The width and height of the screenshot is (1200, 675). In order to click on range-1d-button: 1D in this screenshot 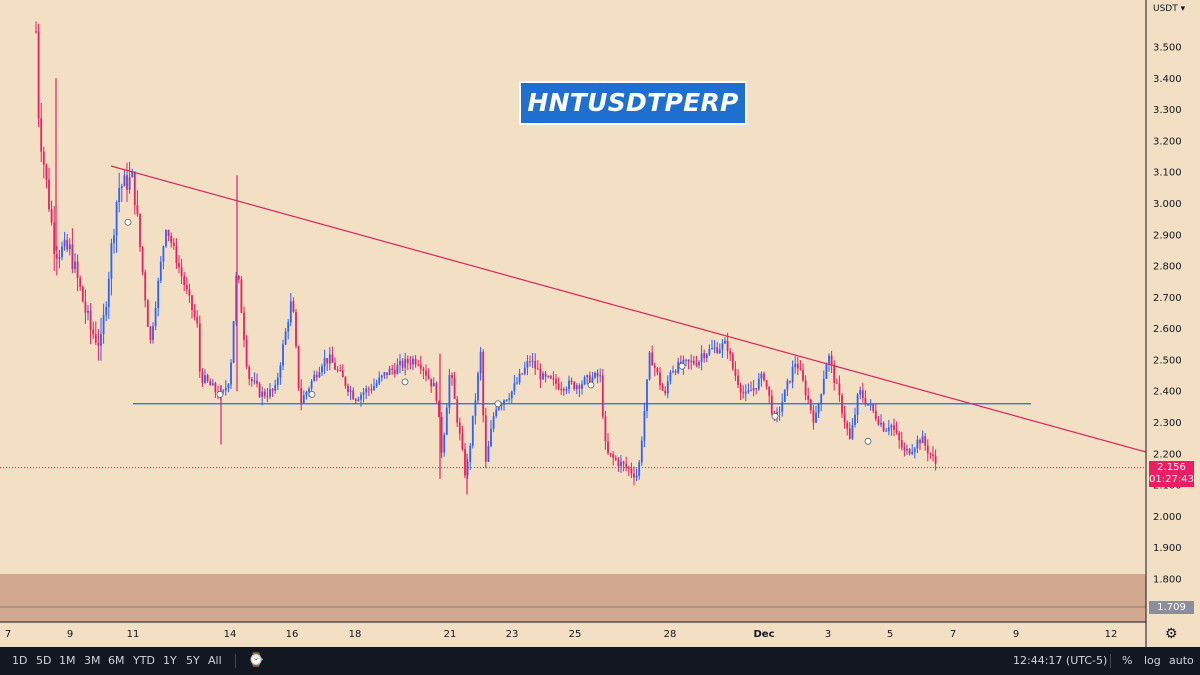, I will do `click(20, 660)`.